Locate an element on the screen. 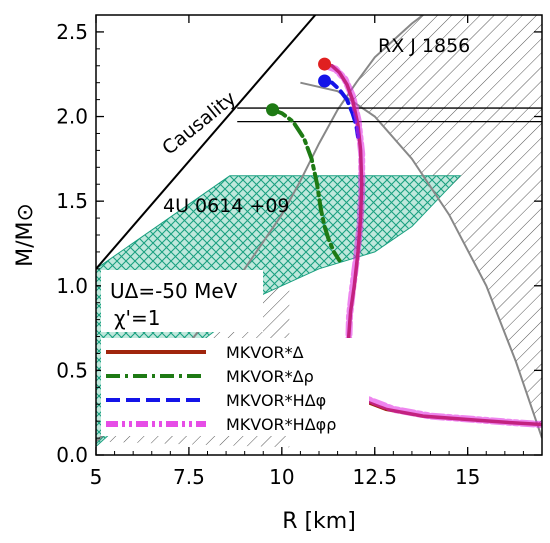 The width and height of the screenshot is (550, 543). params-box: UΔ=-50 MeV χ'=1 is located at coordinates (182, 301).